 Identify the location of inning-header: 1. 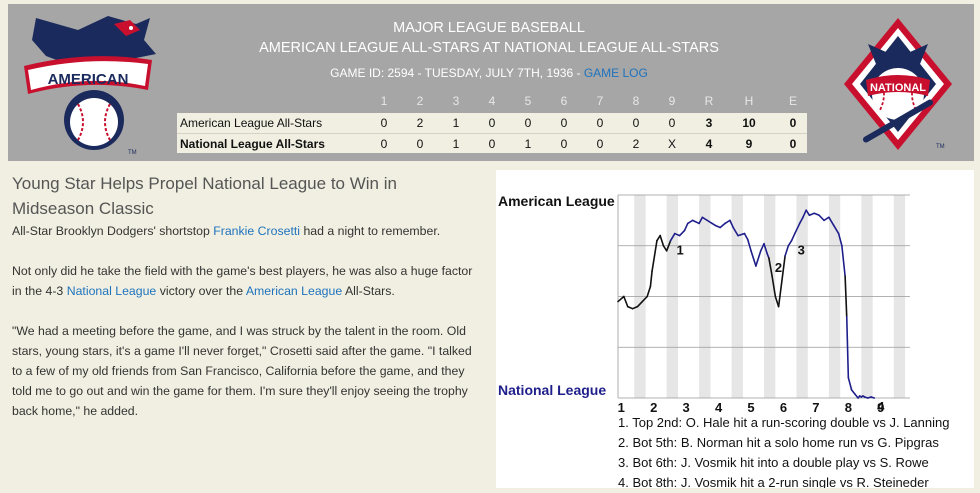
(384, 101).